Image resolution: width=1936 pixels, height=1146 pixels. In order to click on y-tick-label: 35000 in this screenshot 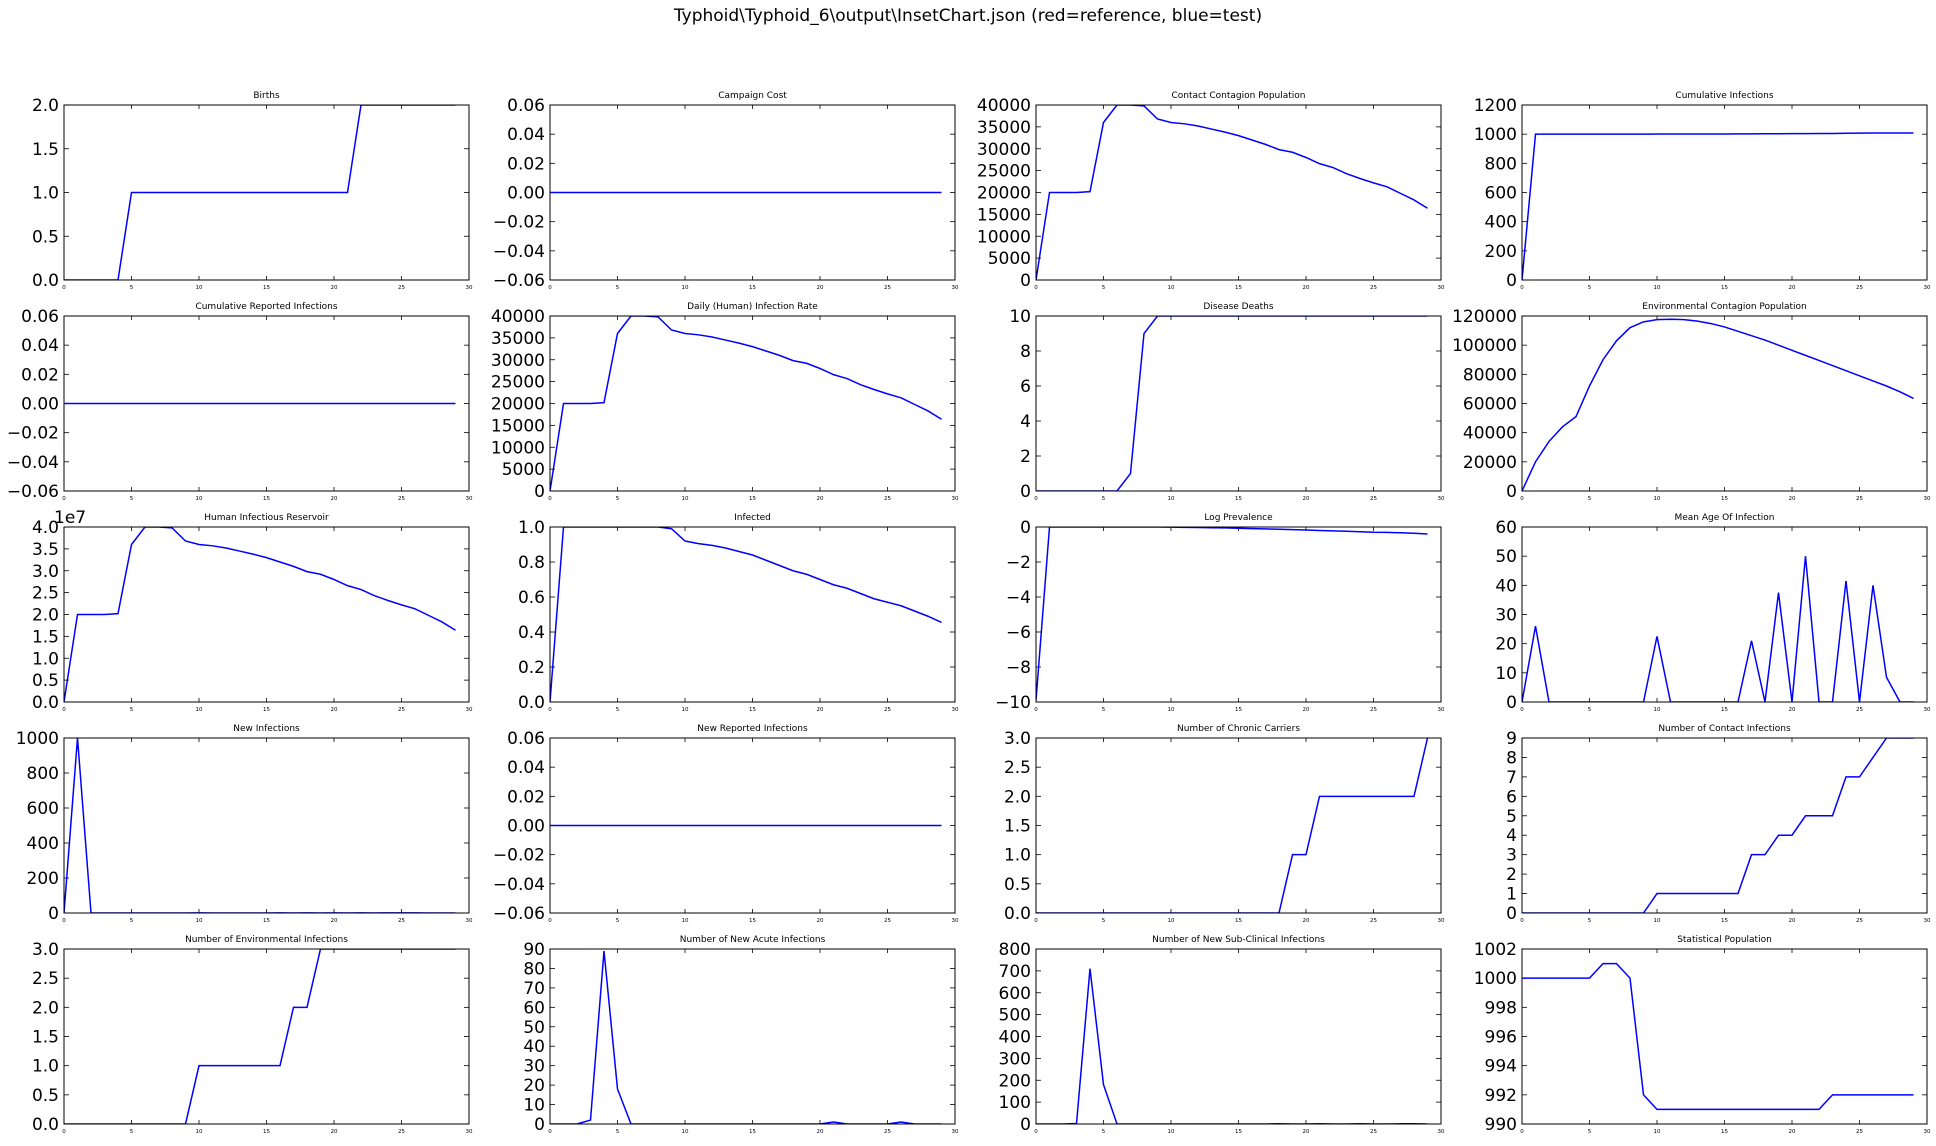, I will do `click(518, 339)`.